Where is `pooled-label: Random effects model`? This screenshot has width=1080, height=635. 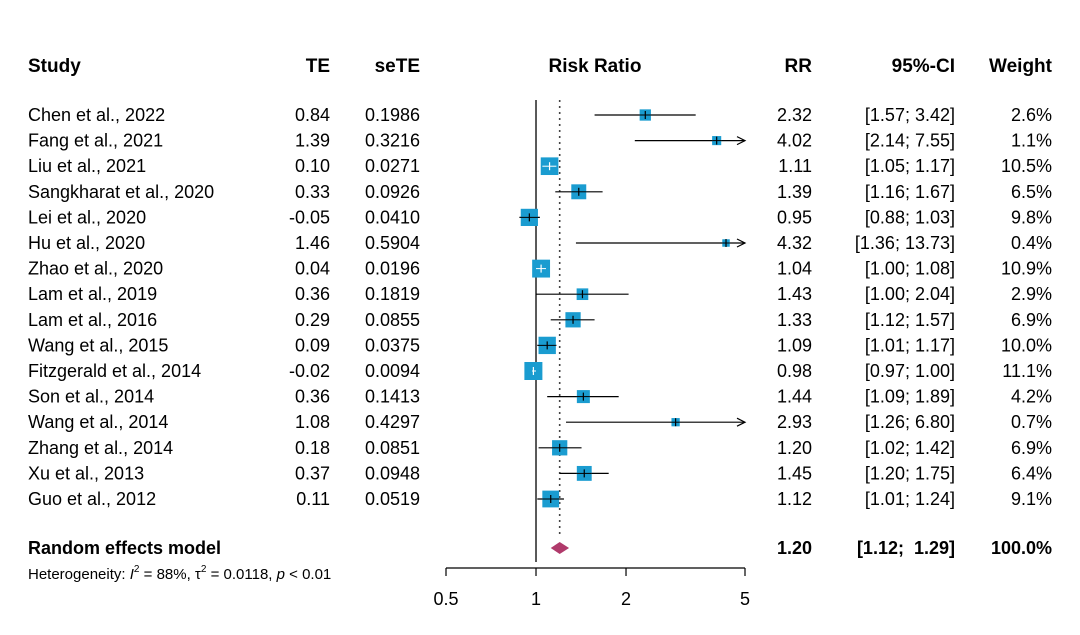 pooled-label: Random effects model is located at coordinates (124, 548).